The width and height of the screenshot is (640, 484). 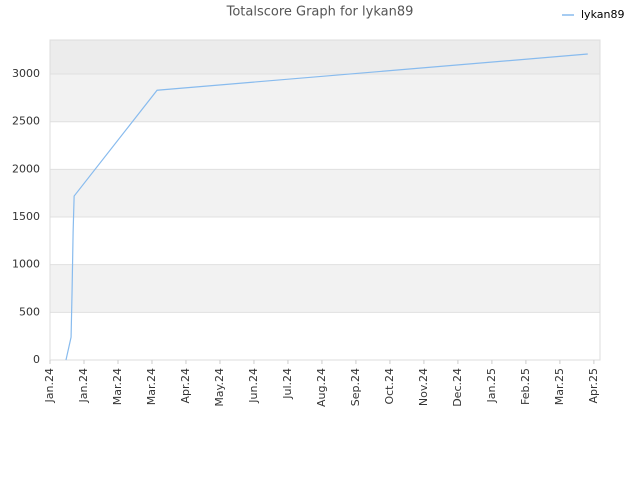 What do you see at coordinates (29, 311) in the screenshot?
I see `y-tick-label: 500` at bounding box center [29, 311].